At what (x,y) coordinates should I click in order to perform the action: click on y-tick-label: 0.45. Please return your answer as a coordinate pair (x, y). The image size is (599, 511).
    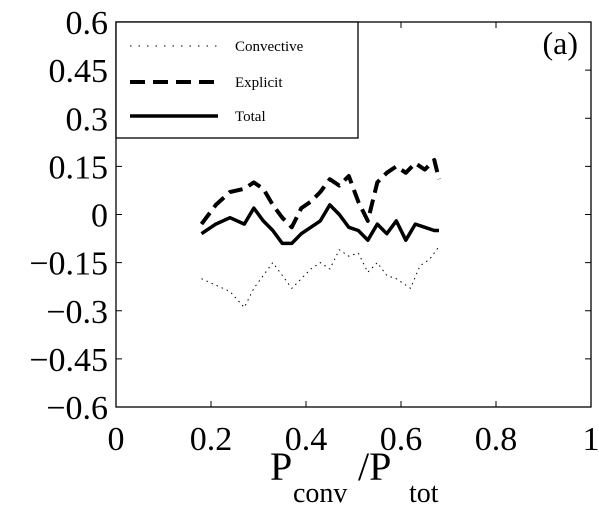
    Looking at the image, I should click on (79, 71).